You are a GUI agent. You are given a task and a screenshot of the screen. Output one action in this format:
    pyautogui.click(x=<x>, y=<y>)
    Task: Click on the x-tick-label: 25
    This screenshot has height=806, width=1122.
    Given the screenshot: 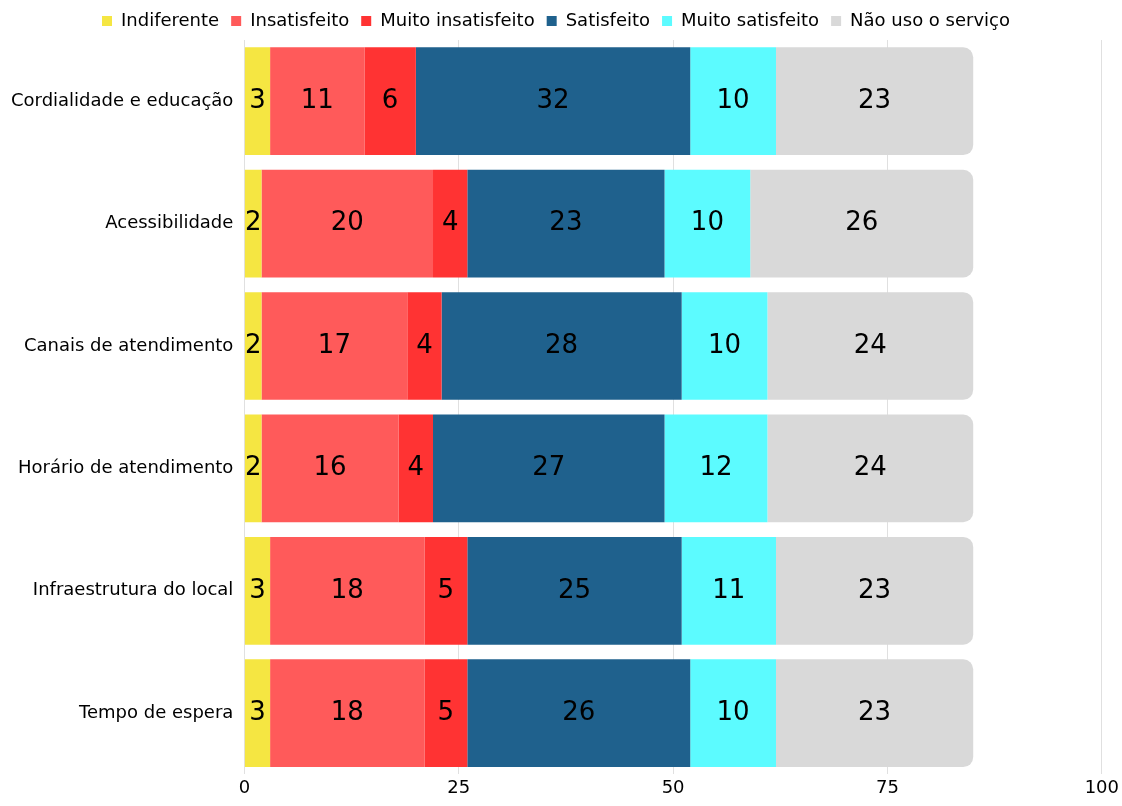 What is the action you would take?
    pyautogui.click(x=459, y=786)
    